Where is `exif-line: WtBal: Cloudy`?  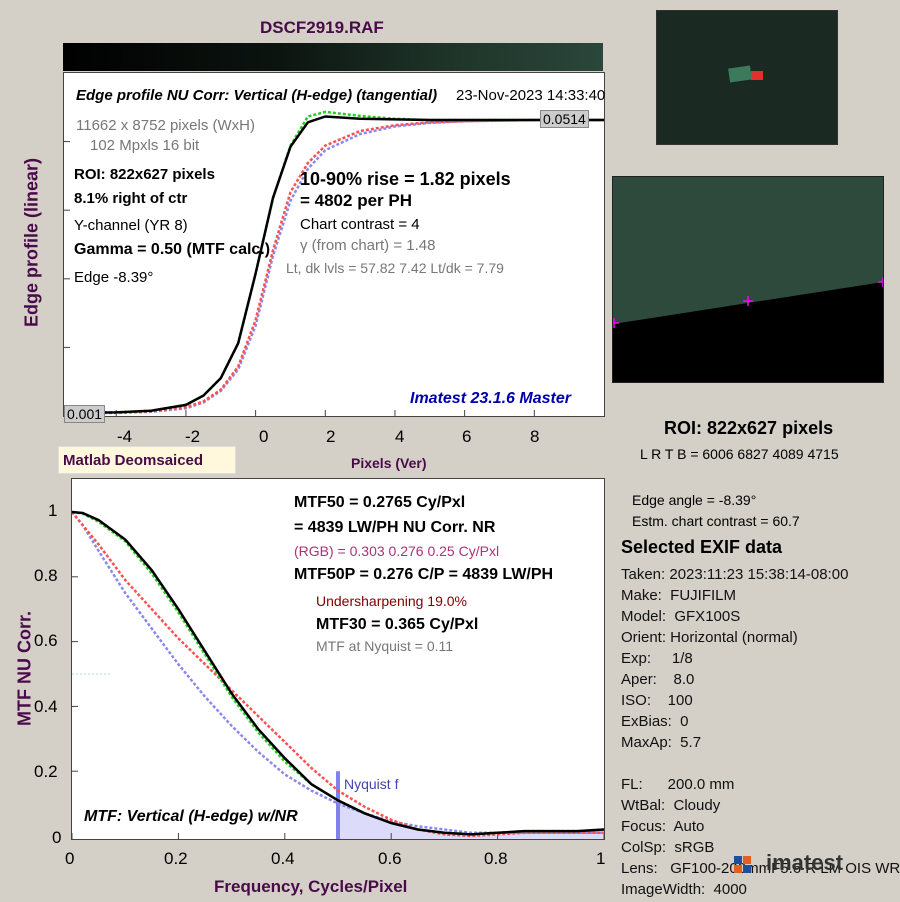 exif-line: WtBal: Cloudy is located at coordinates (671, 805).